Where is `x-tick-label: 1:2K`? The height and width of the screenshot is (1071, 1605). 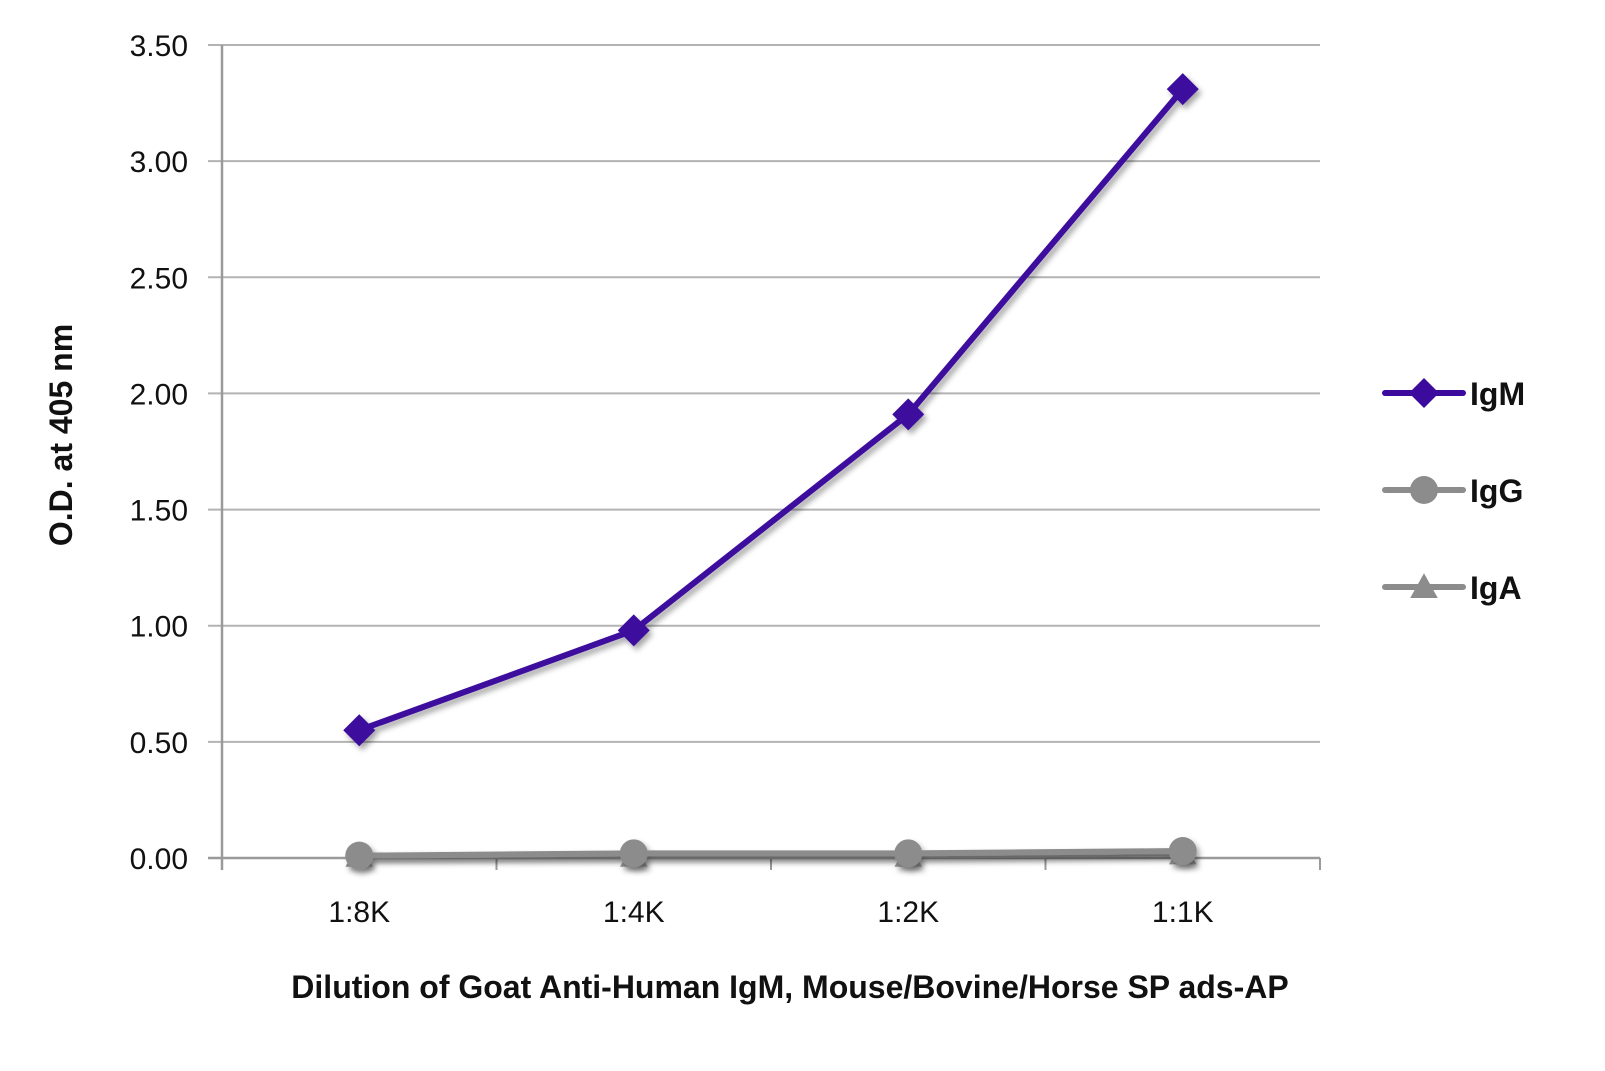 x-tick-label: 1:2K is located at coordinates (908, 912).